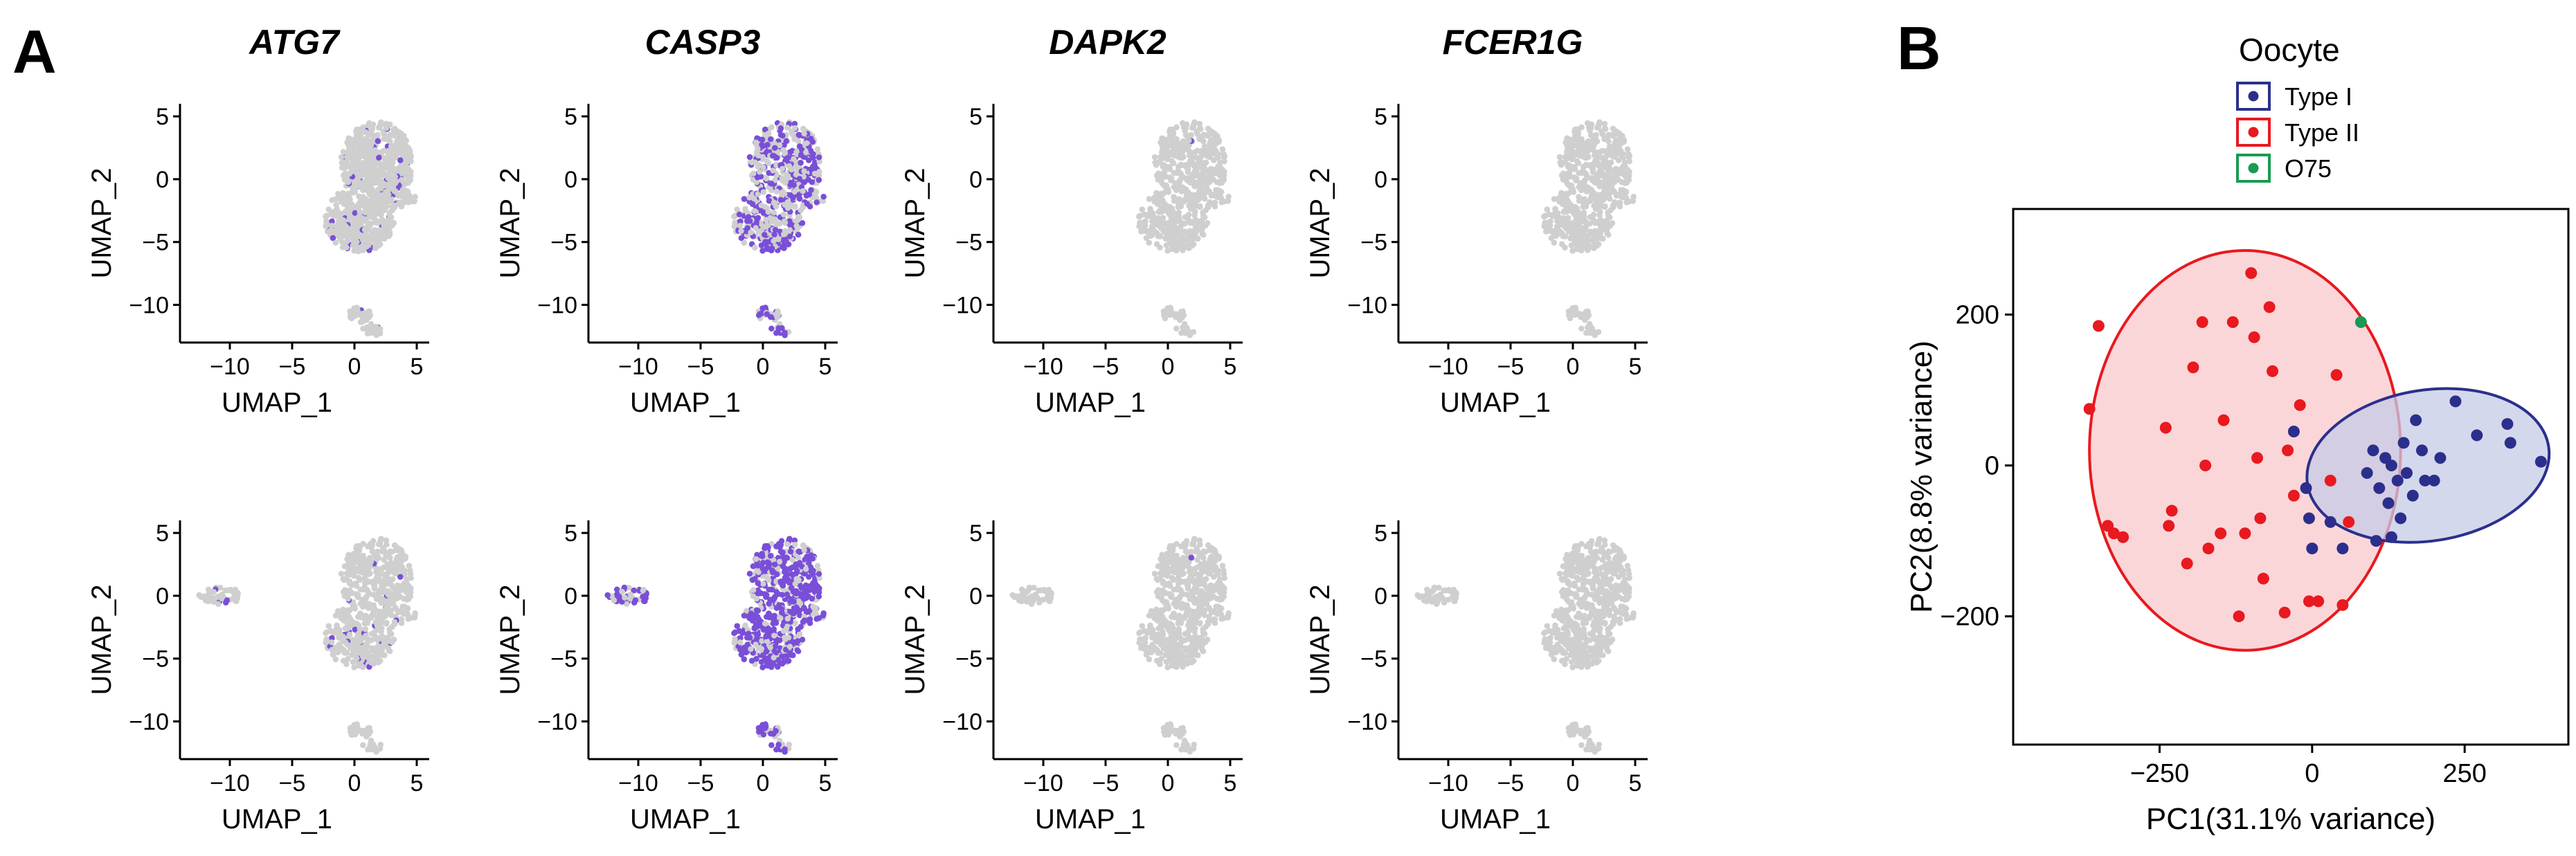 Image resolution: width=2576 pixels, height=856 pixels. What do you see at coordinates (294, 42) in the screenshot?
I see `gene-title-atg7: ATG7` at bounding box center [294, 42].